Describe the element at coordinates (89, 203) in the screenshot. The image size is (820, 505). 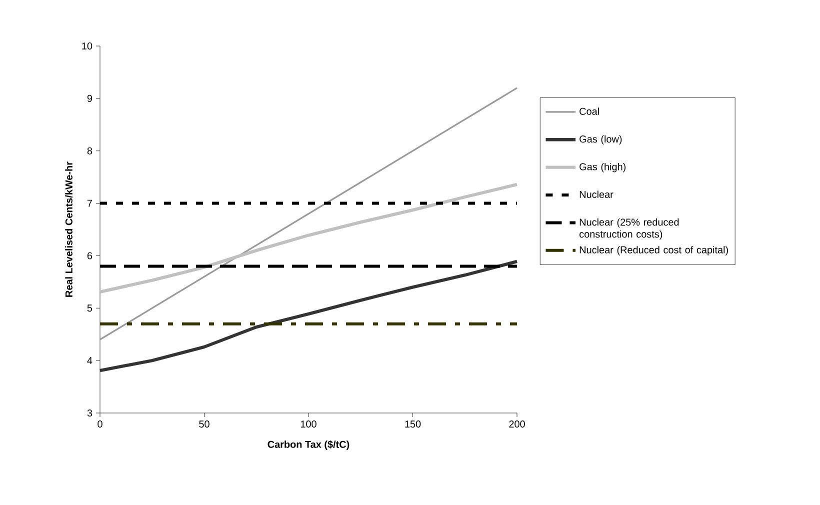
I see `y-tick-label: 7` at that location.